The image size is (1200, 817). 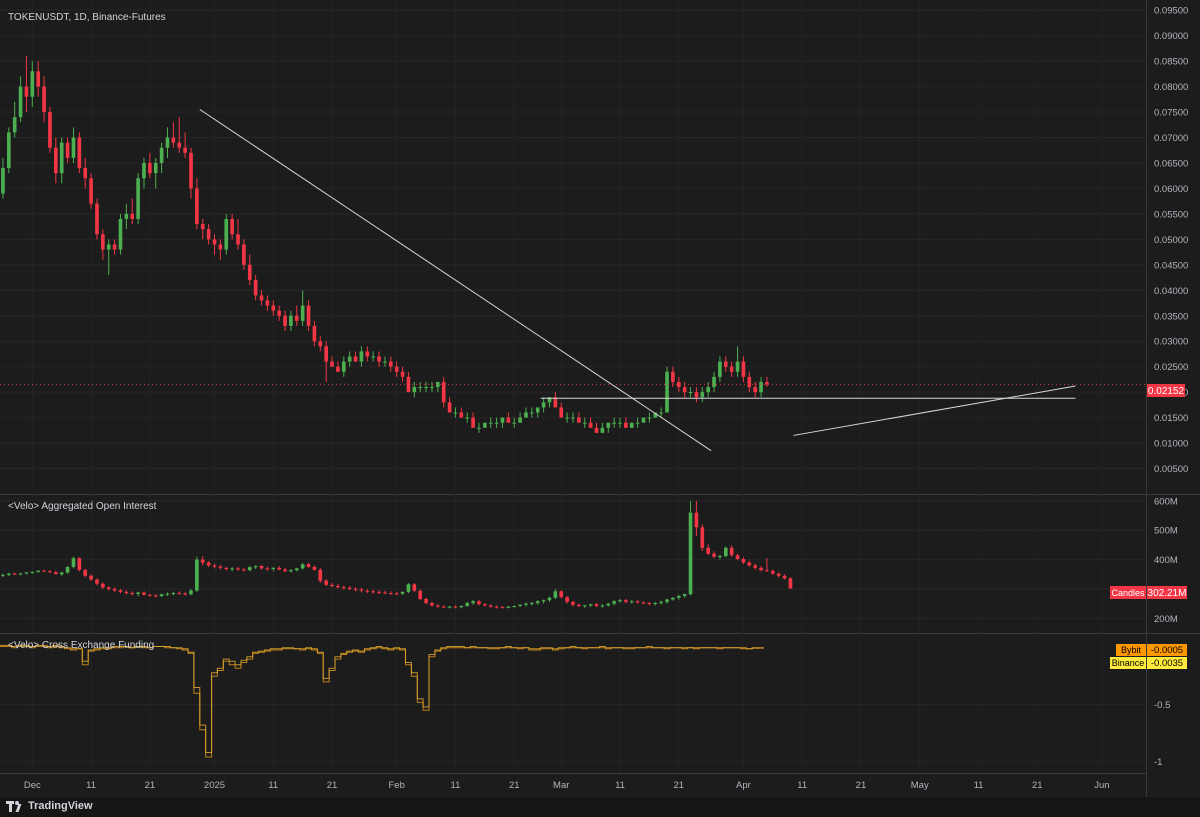 What do you see at coordinates (82, 506) in the screenshot?
I see `oi-pane-title: <Velo> Aggregated Open Interest` at bounding box center [82, 506].